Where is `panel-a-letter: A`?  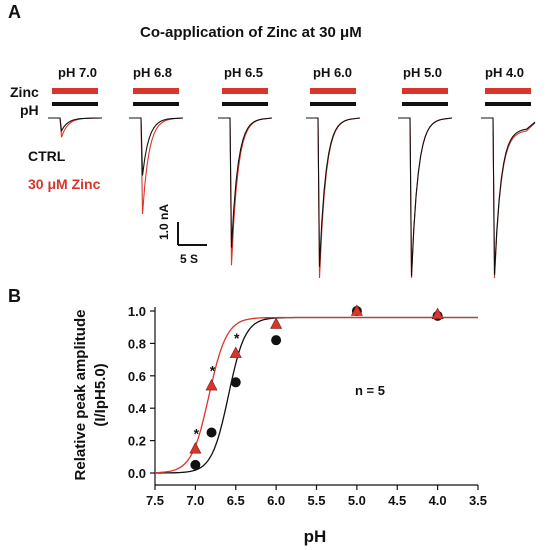 panel-a-letter: A is located at coordinates (14, 12).